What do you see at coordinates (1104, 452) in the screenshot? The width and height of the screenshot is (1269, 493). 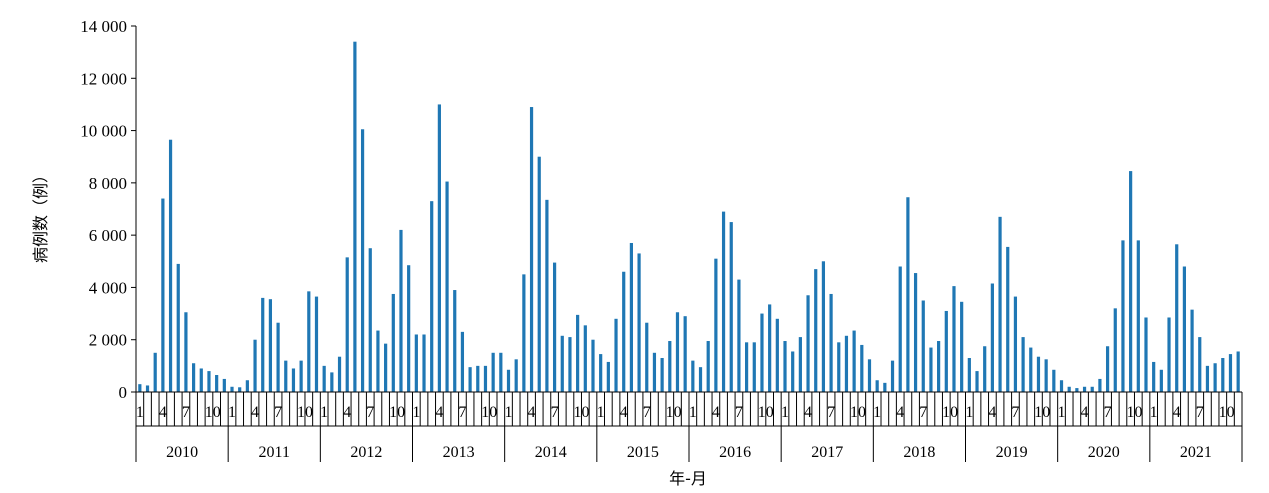 I see `year-label: 2020` at bounding box center [1104, 452].